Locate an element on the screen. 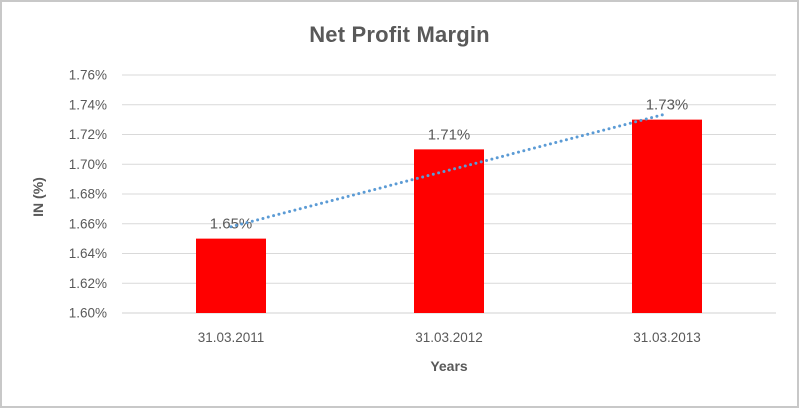 Image resolution: width=799 pixels, height=408 pixels. y-tick-label: 1.76% is located at coordinates (88, 75).